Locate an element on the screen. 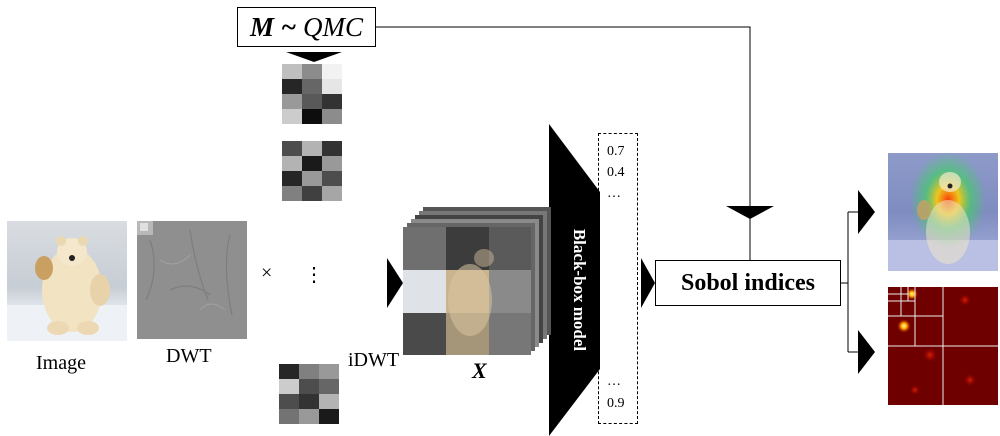  sobol-heatmap is located at coordinates (943, 346).